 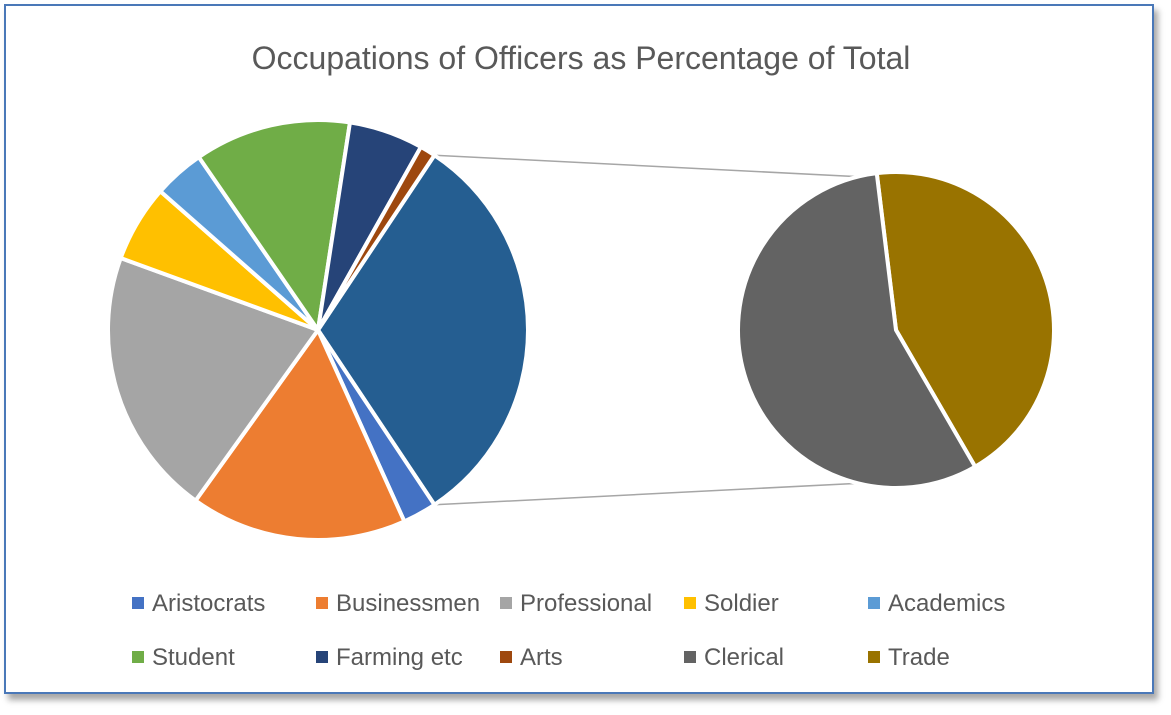 I want to click on legend-swatch-clerical, so click(x=690, y=657).